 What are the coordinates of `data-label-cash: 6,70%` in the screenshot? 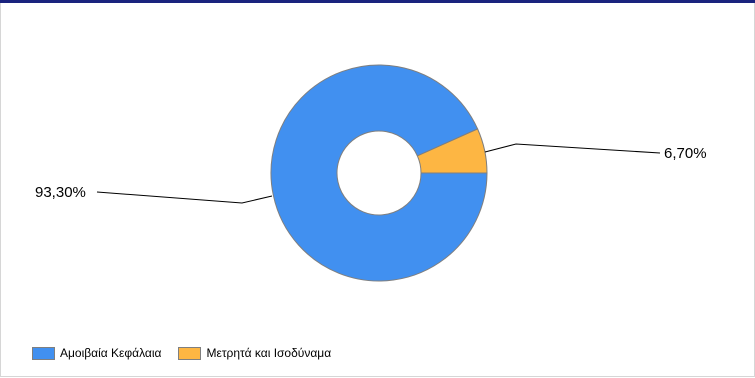 It's located at (685, 153).